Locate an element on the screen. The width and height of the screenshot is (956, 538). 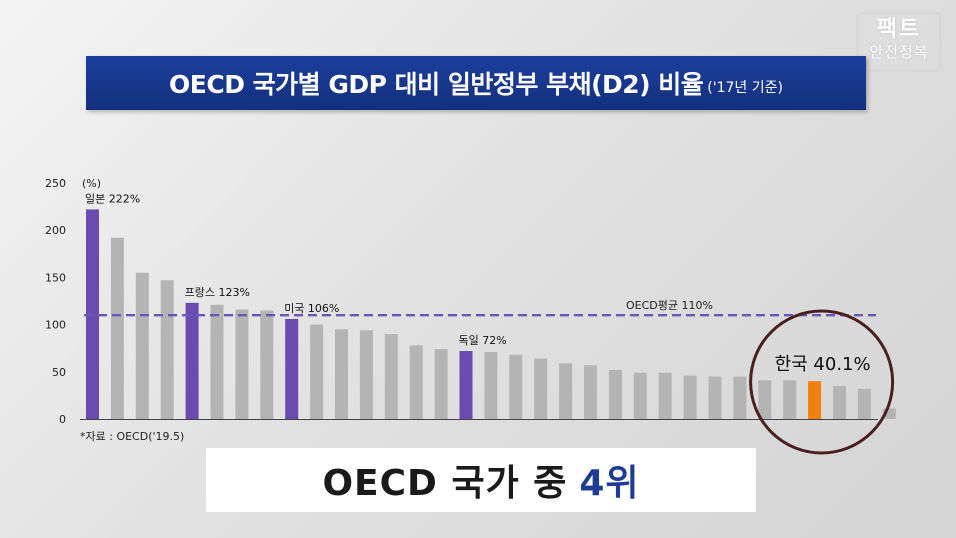
caption-box: OECD 국가 중 4위 is located at coordinates (481, 480).